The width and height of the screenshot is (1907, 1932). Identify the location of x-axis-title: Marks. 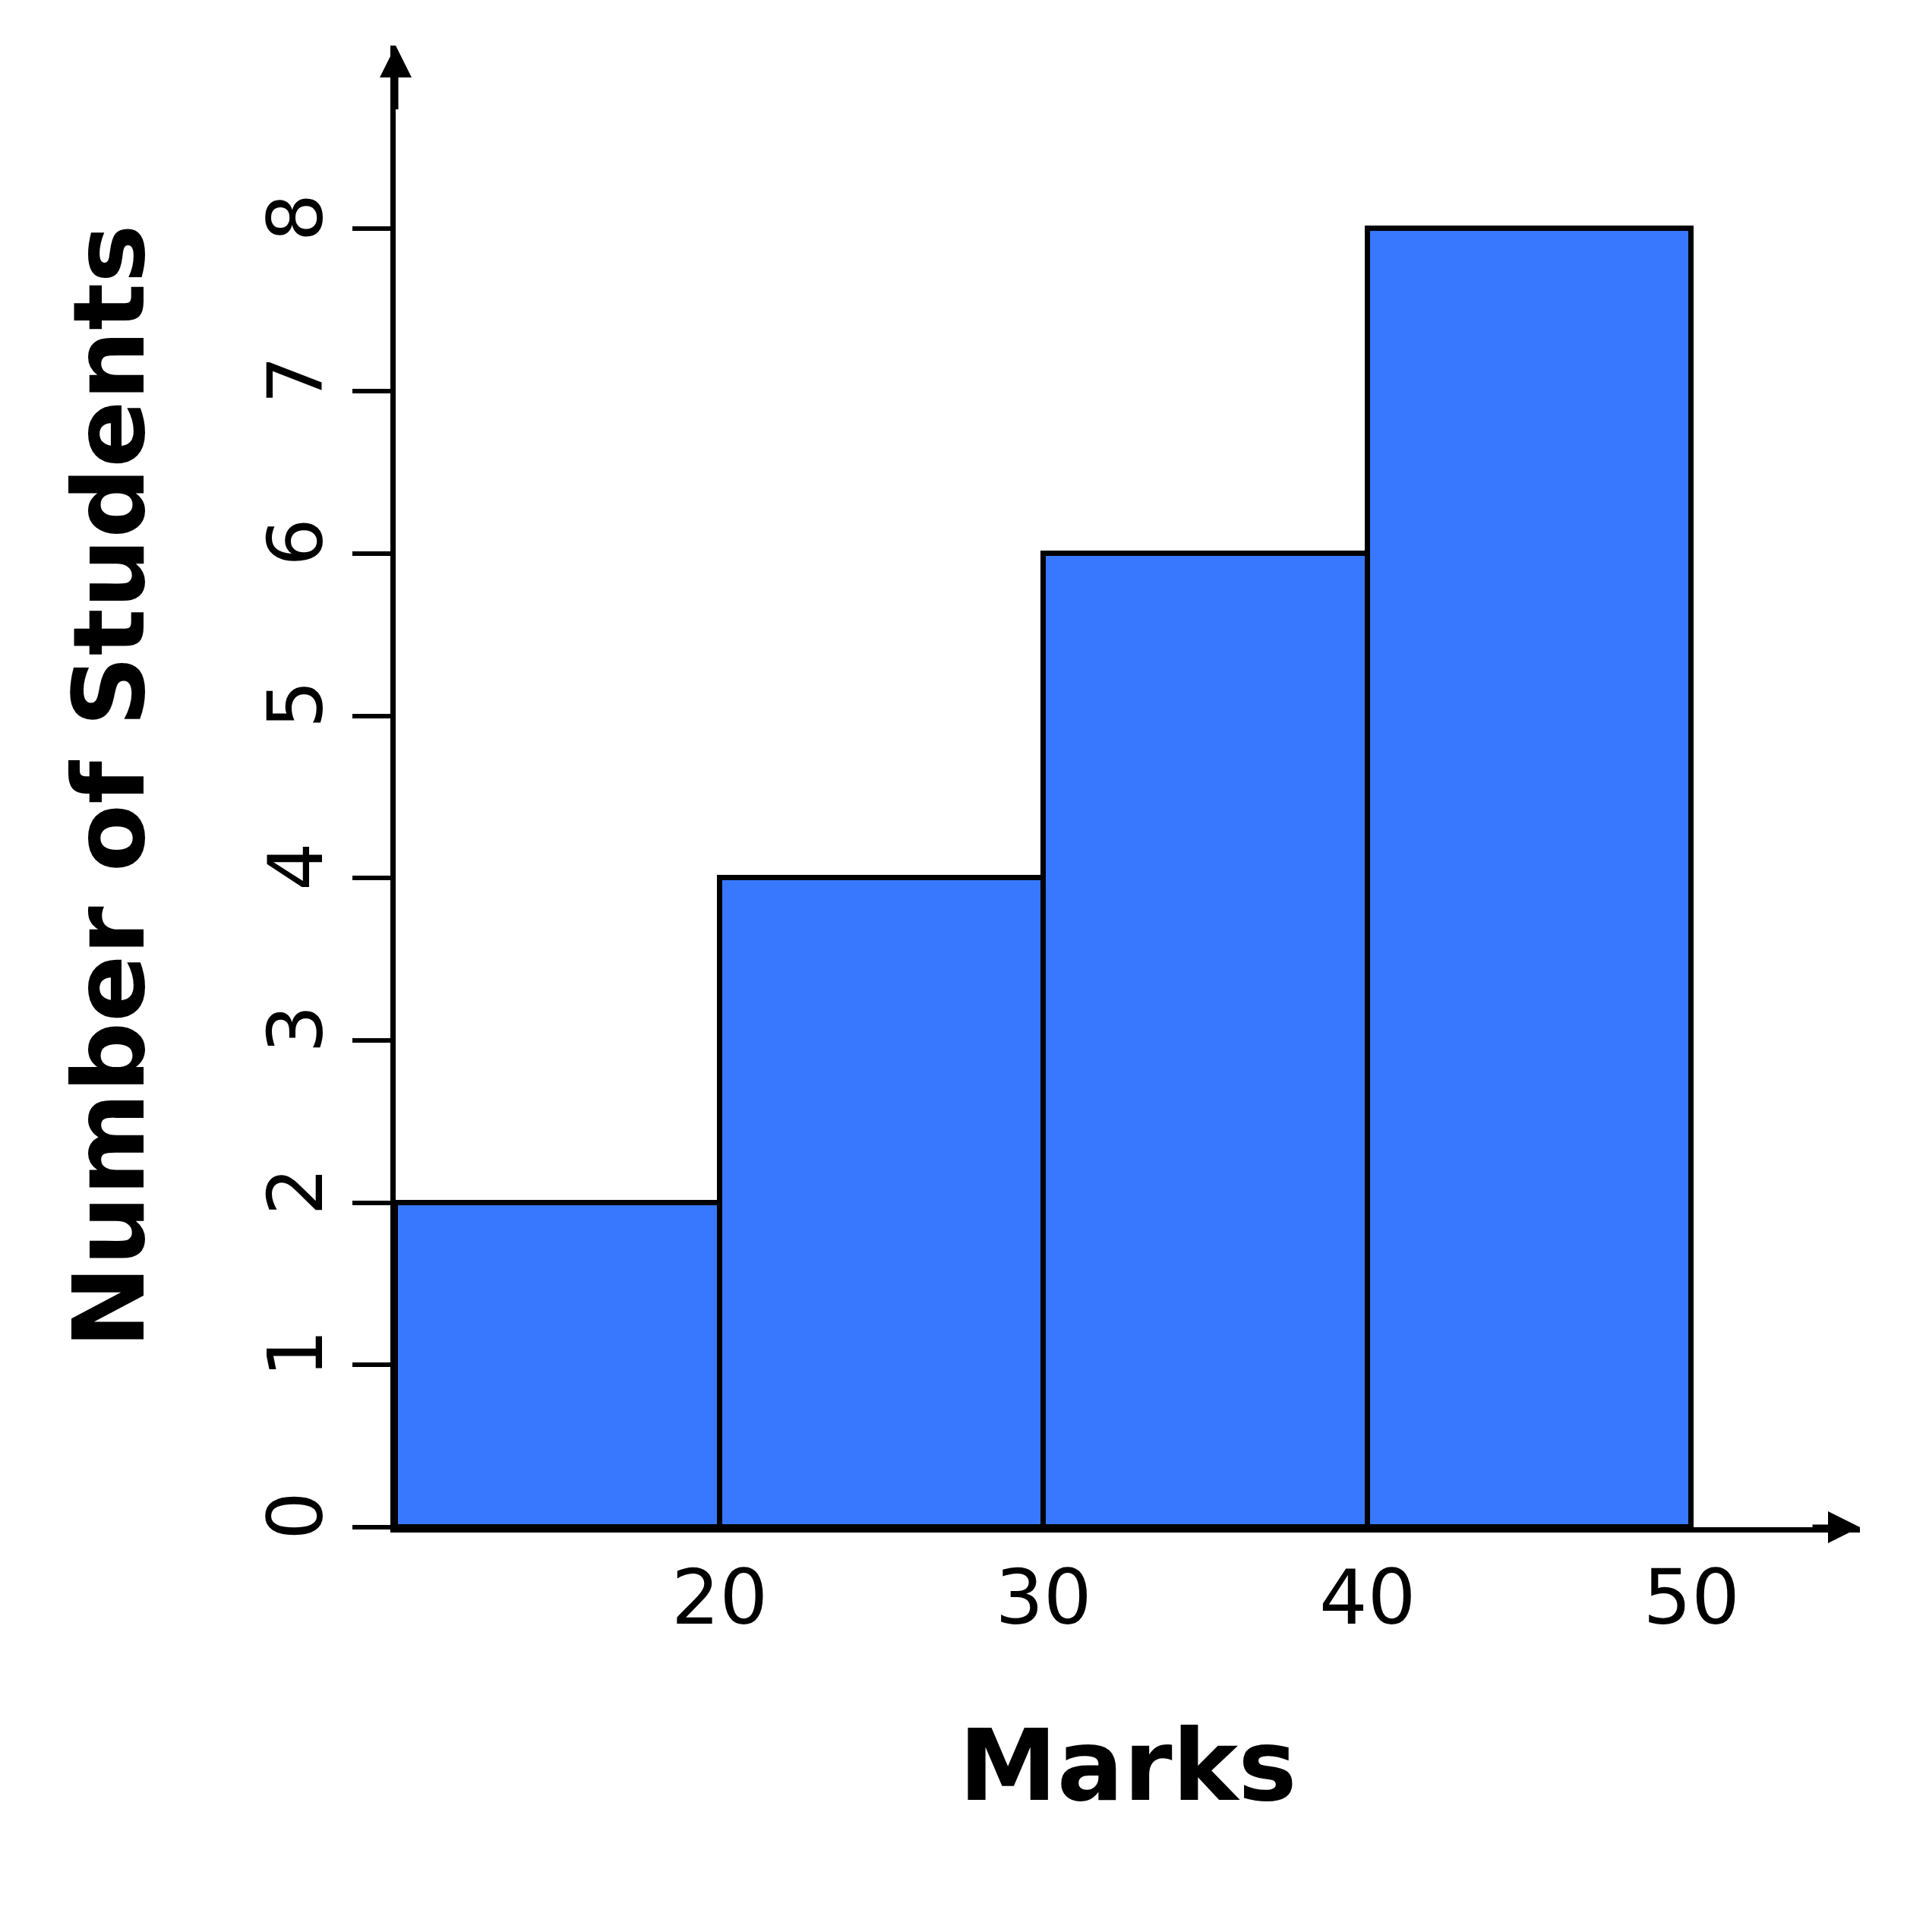
(1127, 1765).